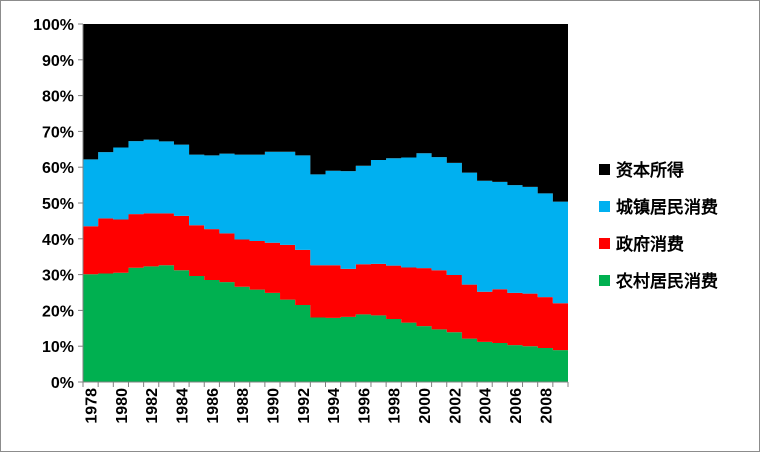 This screenshot has width=760, height=452. I want to click on x-tick-label: 2008, so click(546, 406).